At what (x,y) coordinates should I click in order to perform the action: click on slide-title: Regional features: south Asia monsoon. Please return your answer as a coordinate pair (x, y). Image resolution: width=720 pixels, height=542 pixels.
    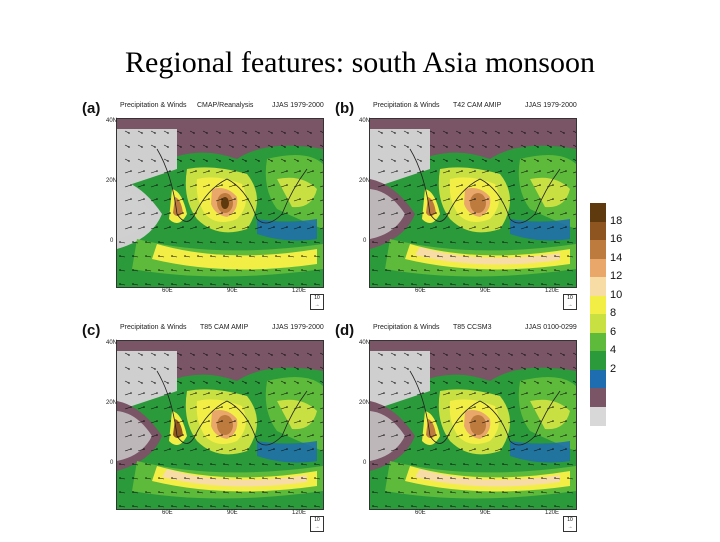
    Looking at the image, I should click on (360, 62).